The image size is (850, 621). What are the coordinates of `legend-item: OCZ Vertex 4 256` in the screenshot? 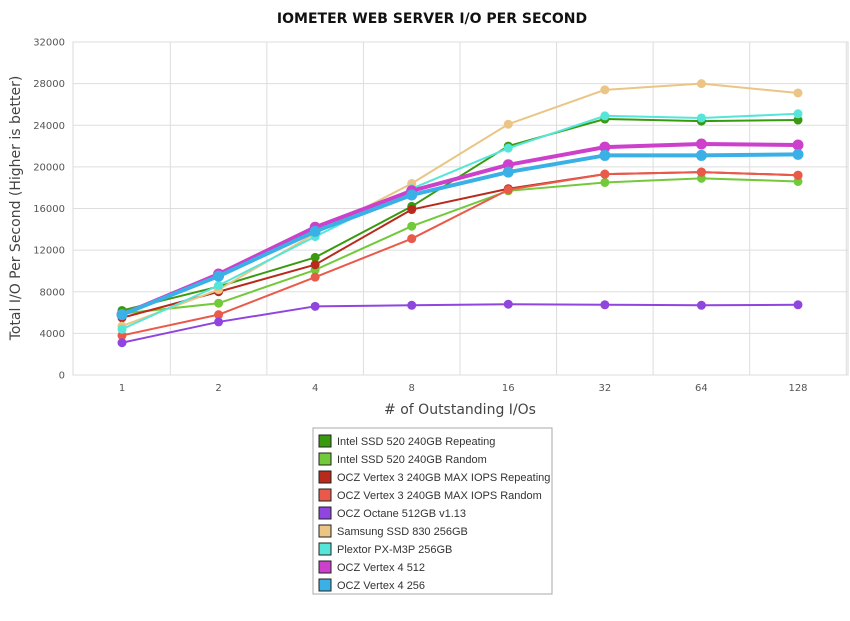 It's located at (371, 585).